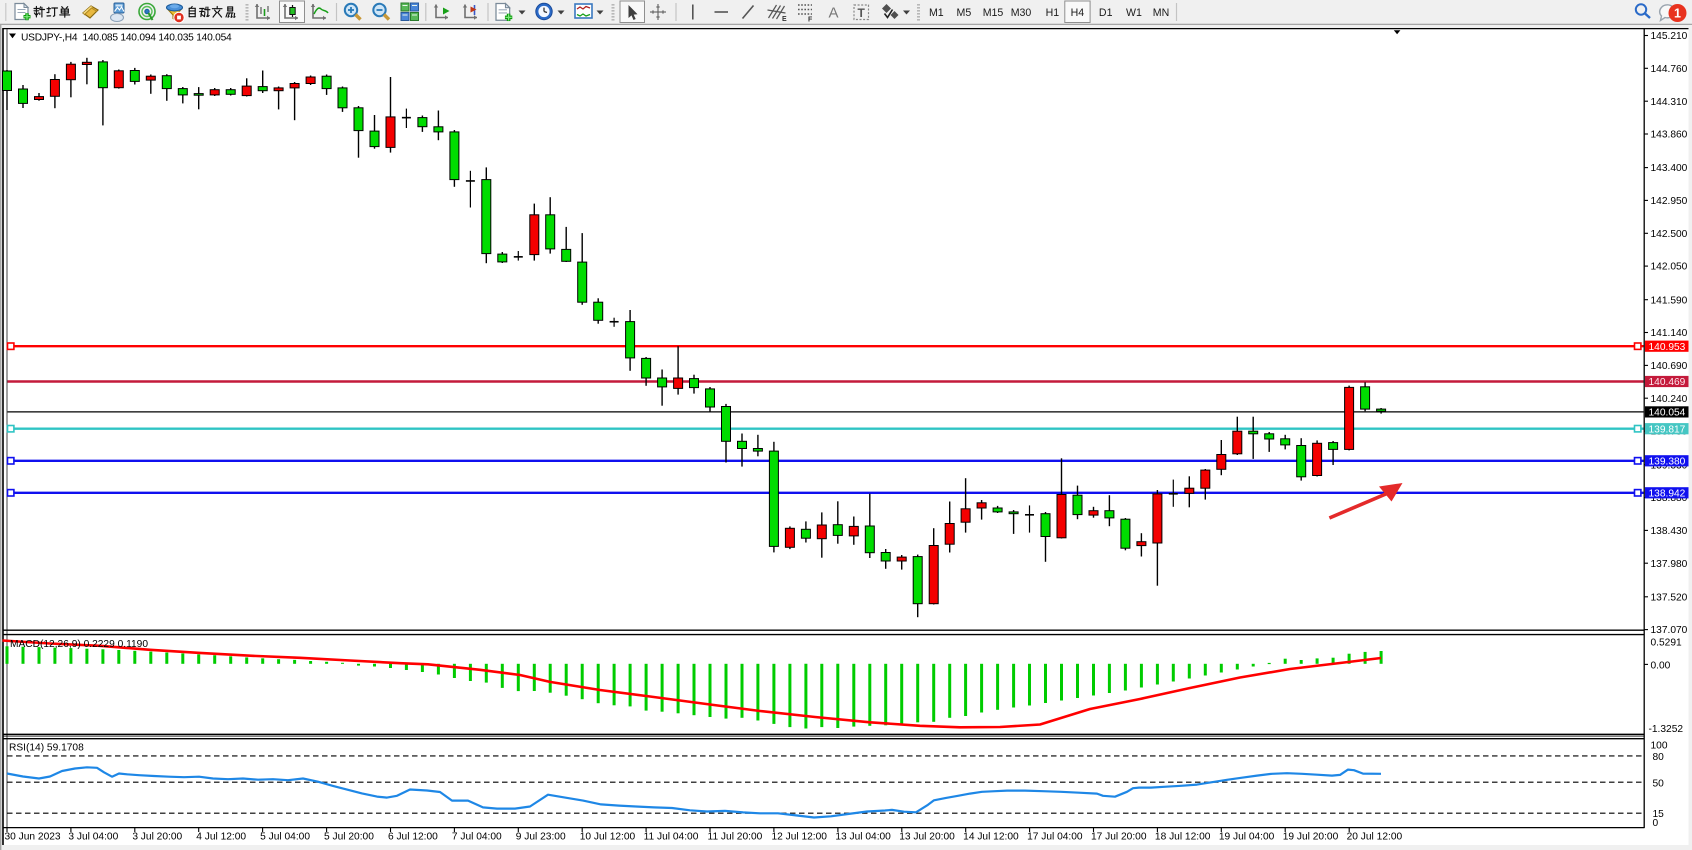  What do you see at coordinates (1161, 13) in the screenshot?
I see `svg-text: MN` at bounding box center [1161, 13].